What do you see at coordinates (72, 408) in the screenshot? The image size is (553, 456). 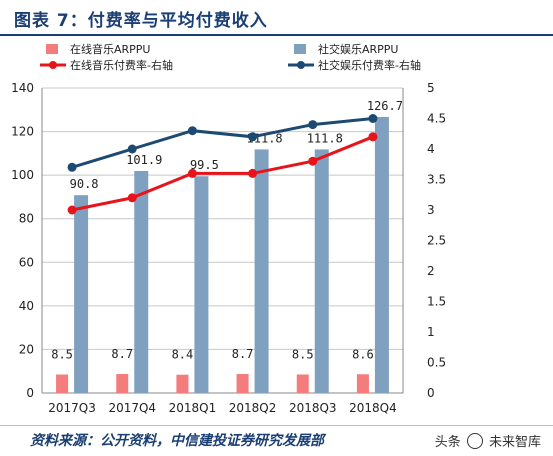 I see `x-category-label: 2017Q3` at bounding box center [72, 408].